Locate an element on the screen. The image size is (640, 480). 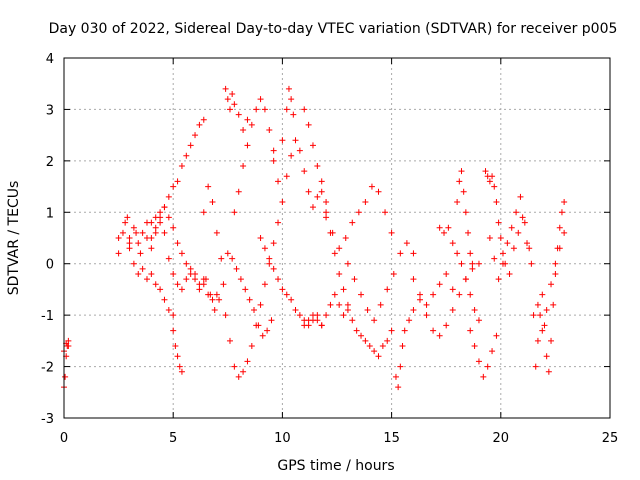
series-seg-aa is located at coordinates (550, 287).